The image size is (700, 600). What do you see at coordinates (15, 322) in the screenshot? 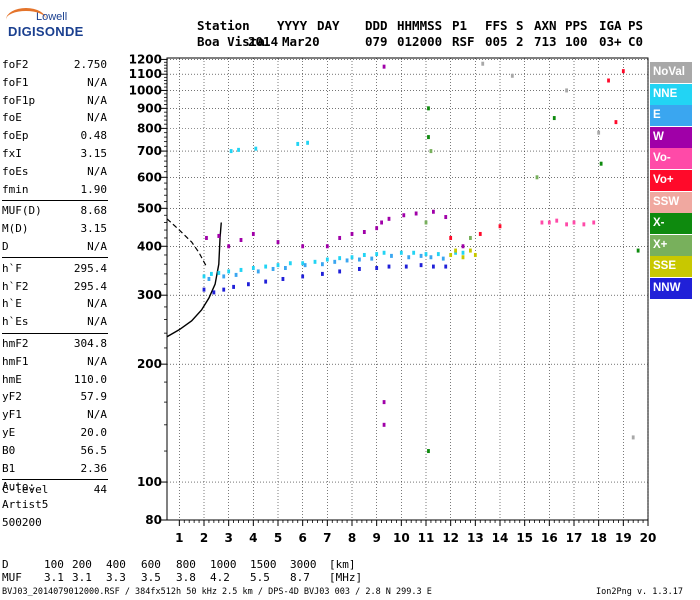
I see `param-key: h`Es` at bounding box center [15, 322].